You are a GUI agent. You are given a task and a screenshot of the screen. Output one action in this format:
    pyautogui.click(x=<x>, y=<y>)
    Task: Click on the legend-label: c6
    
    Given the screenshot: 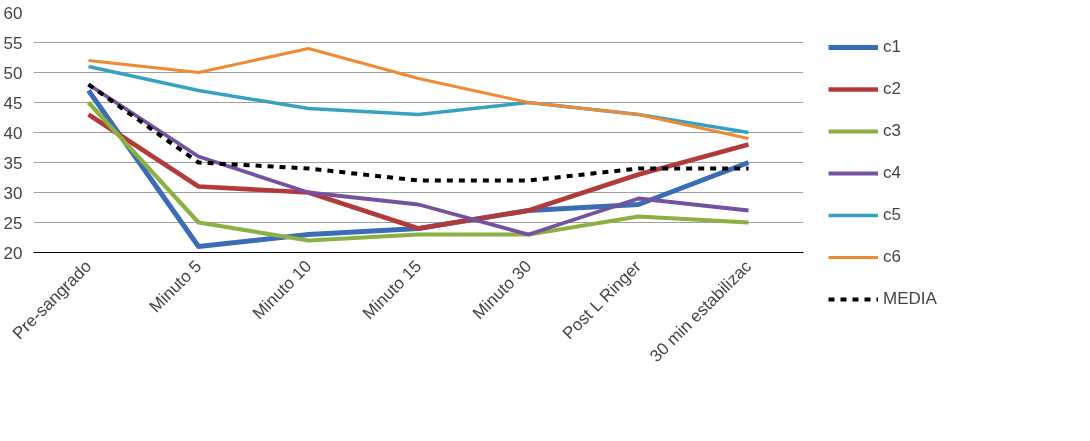 What is the action you would take?
    pyautogui.click(x=892, y=257)
    